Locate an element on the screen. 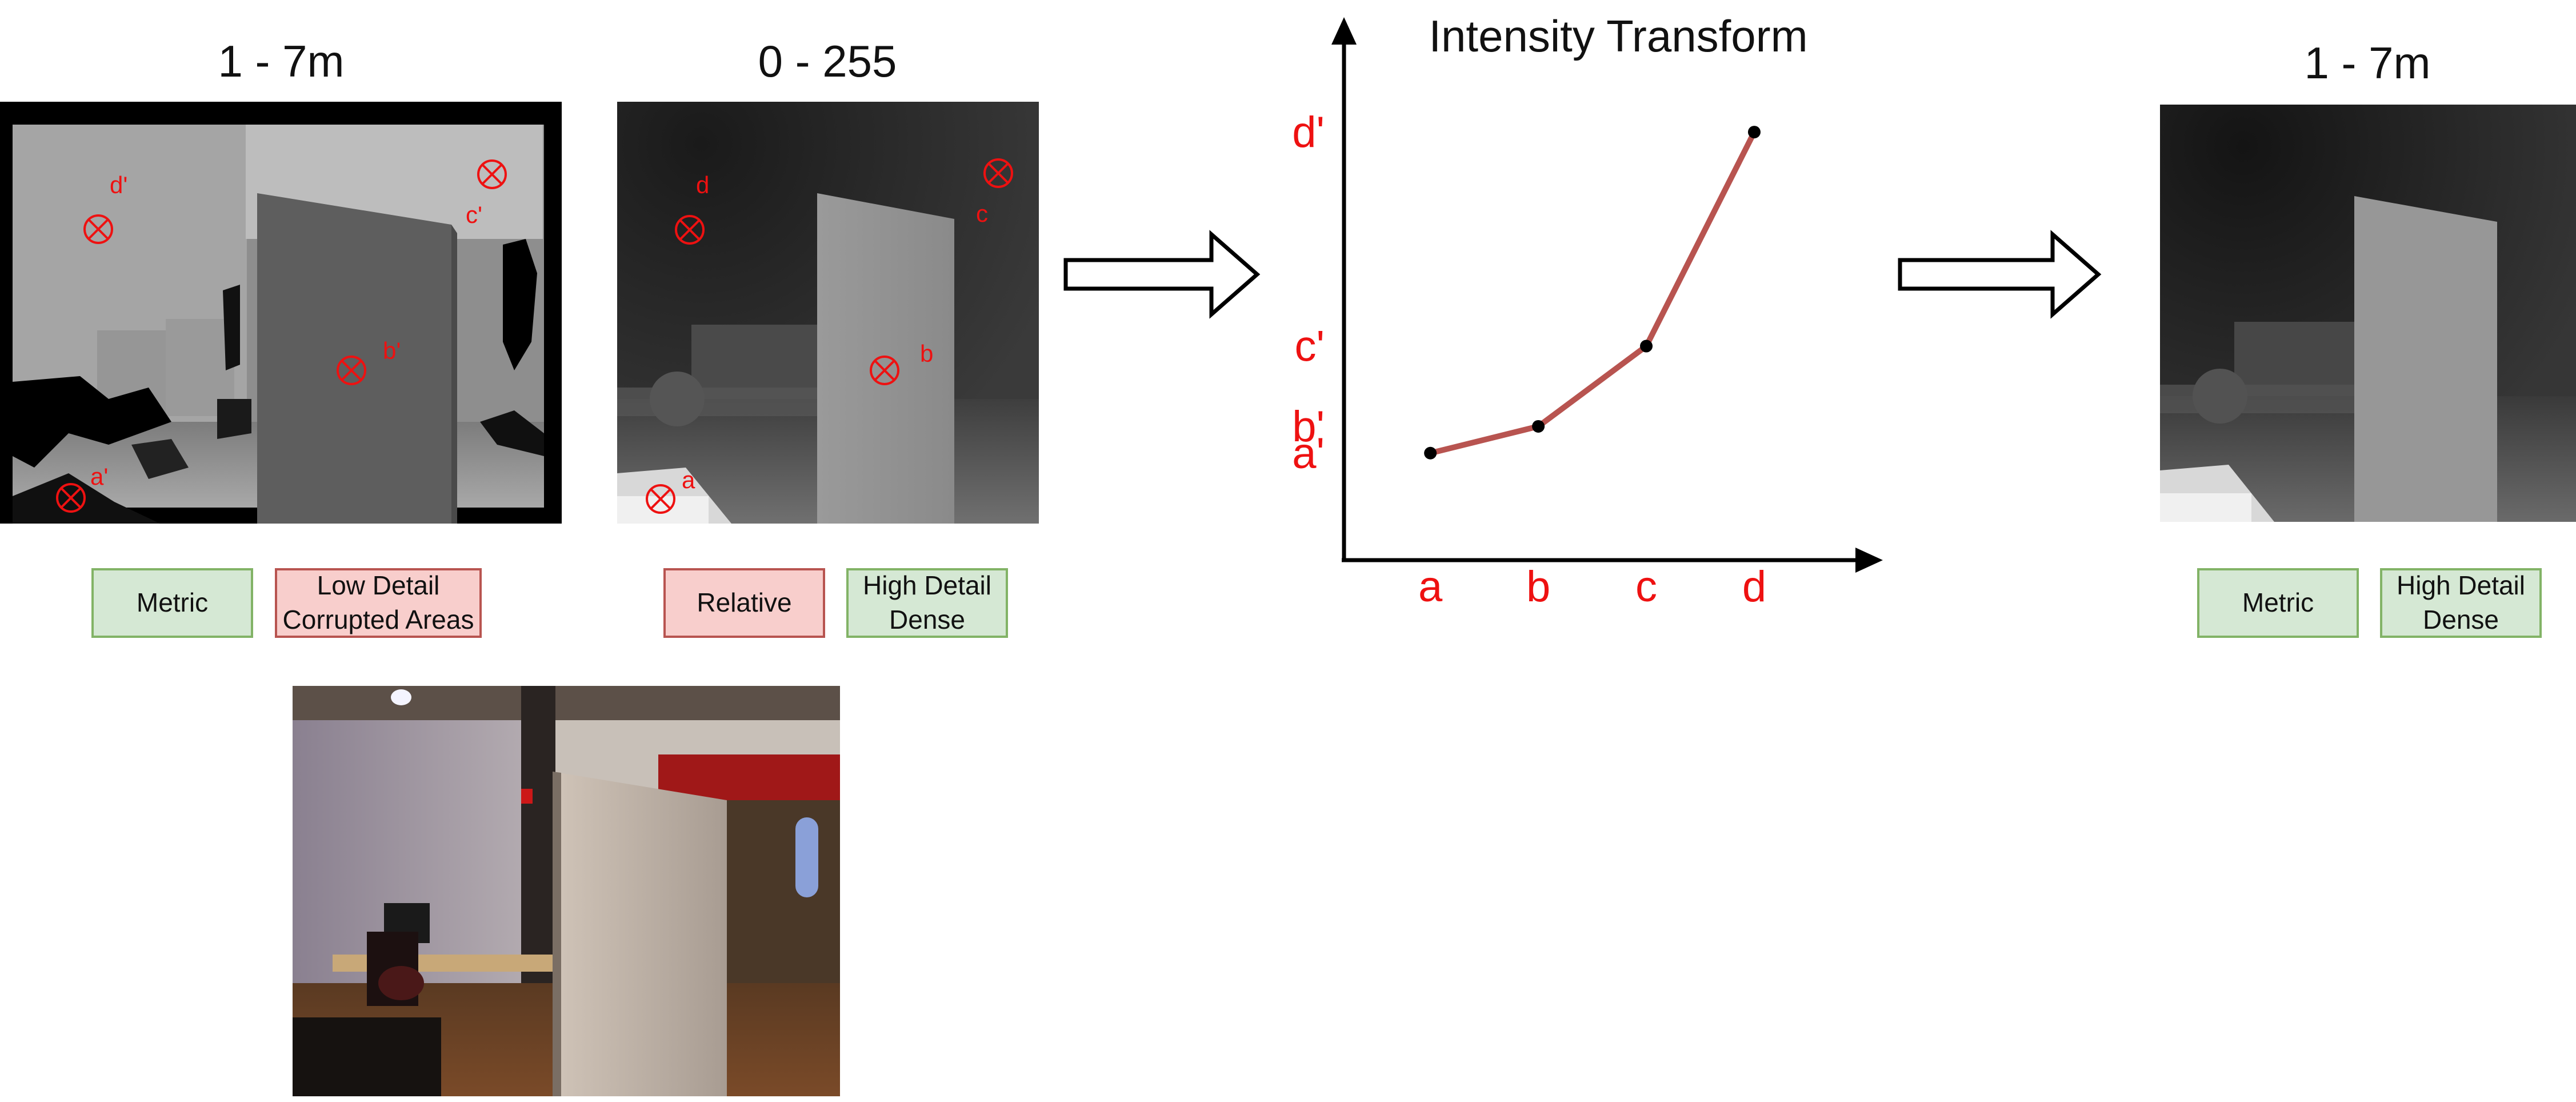 This screenshot has height=1102, width=2576. rgb-office-photo is located at coordinates (566, 891).